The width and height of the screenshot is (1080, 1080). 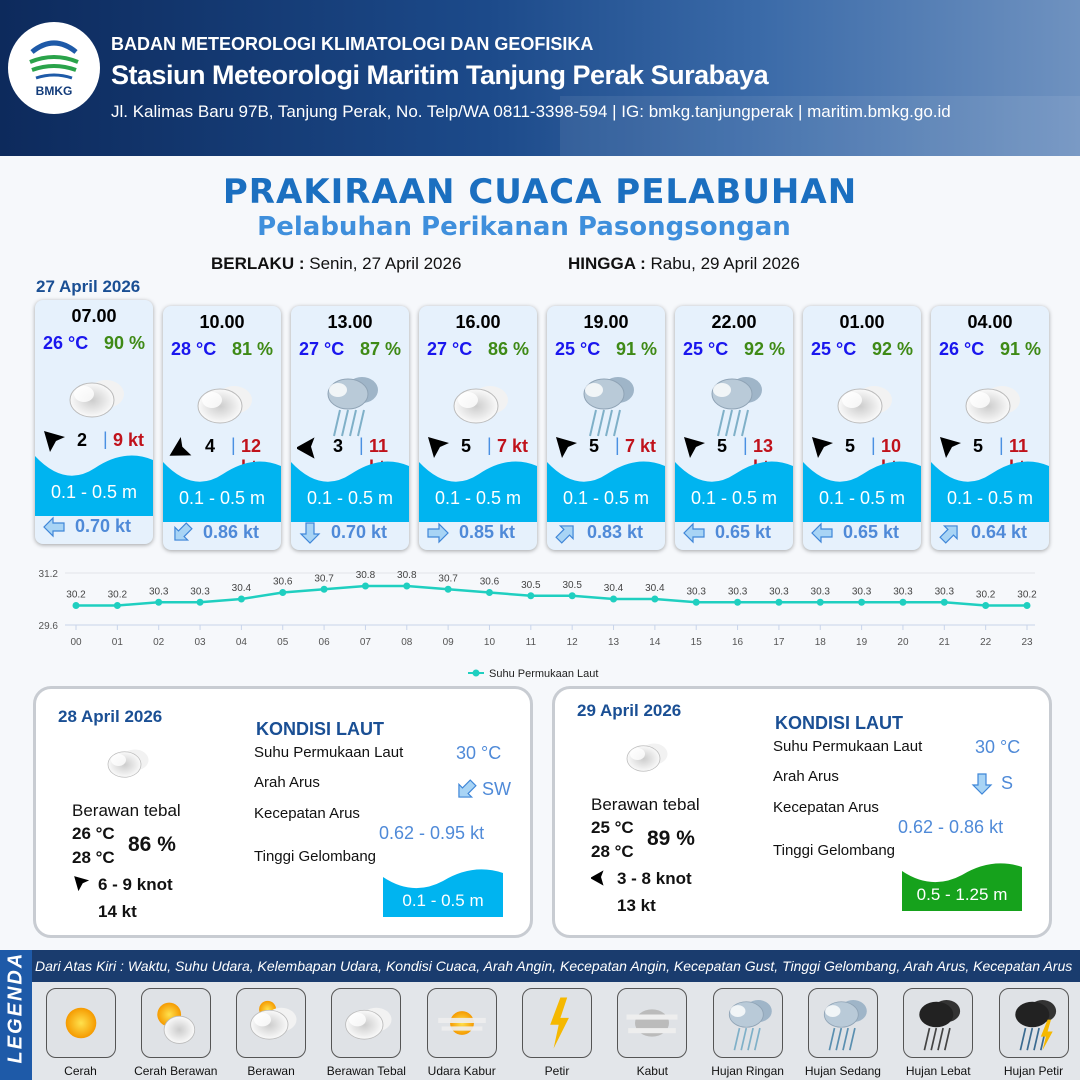 What do you see at coordinates (80, 1023) in the screenshot?
I see `cerah-icon` at bounding box center [80, 1023].